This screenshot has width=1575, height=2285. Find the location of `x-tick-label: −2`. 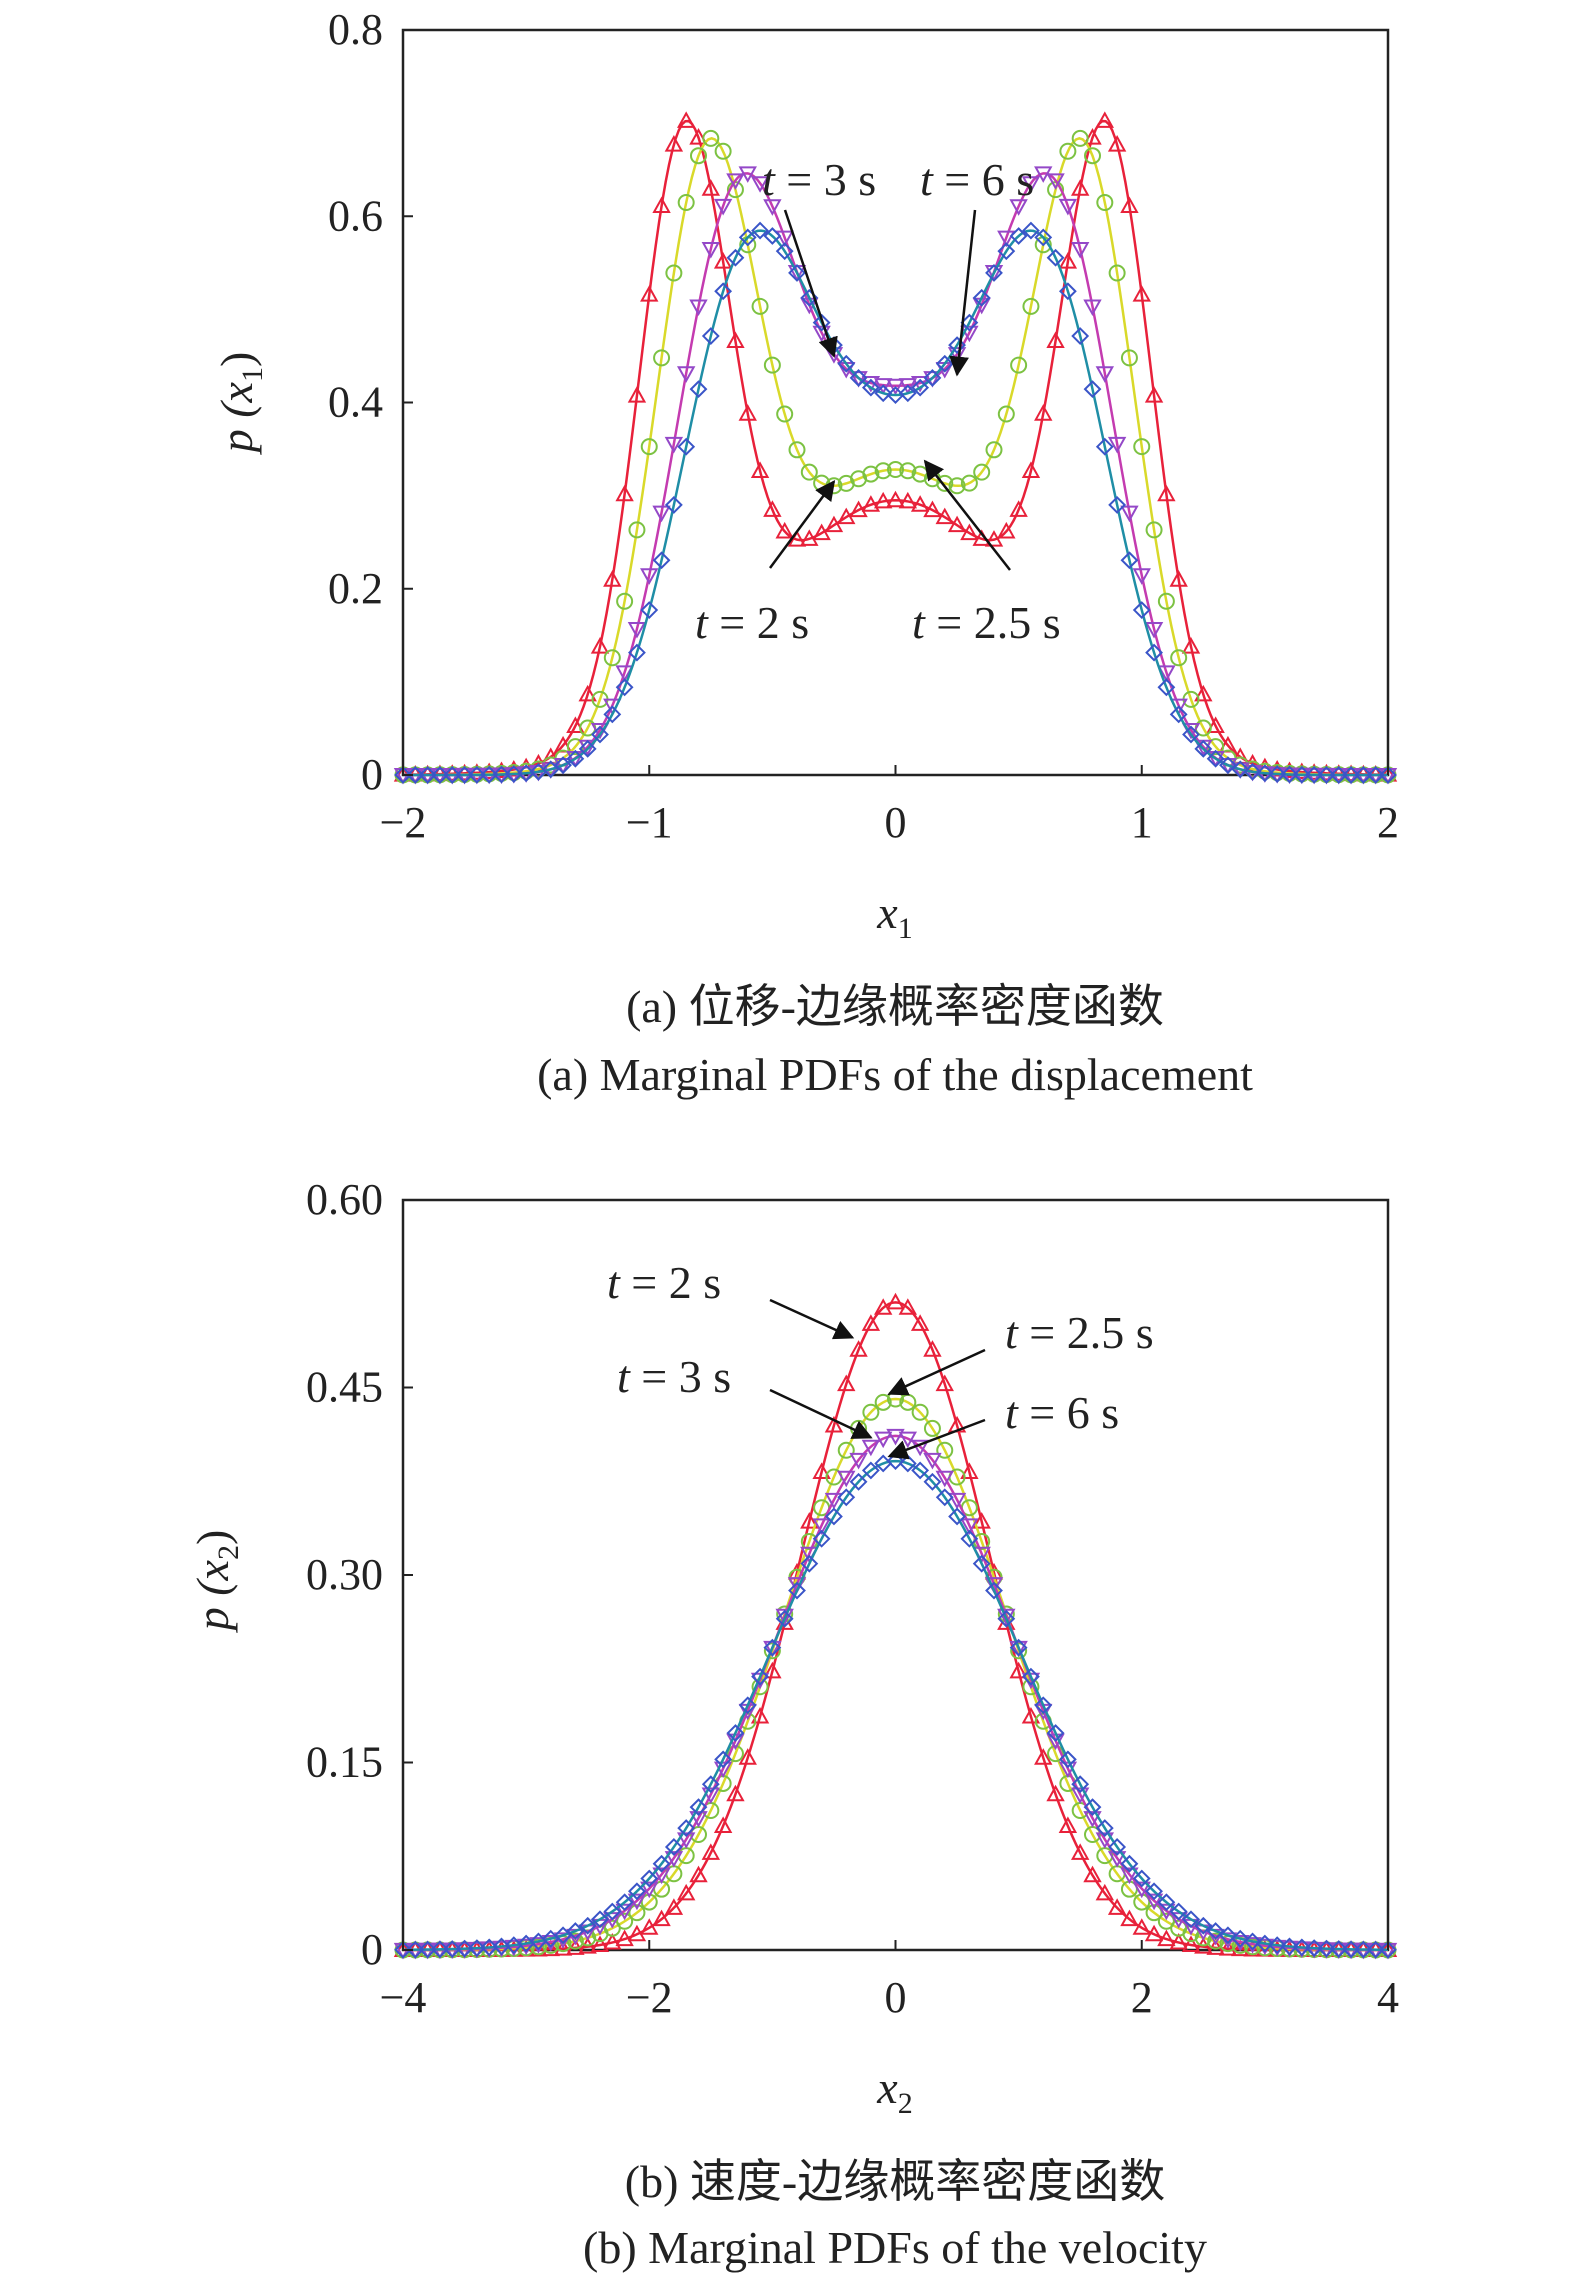

x-tick-label: −2 is located at coordinates (649, 1997).